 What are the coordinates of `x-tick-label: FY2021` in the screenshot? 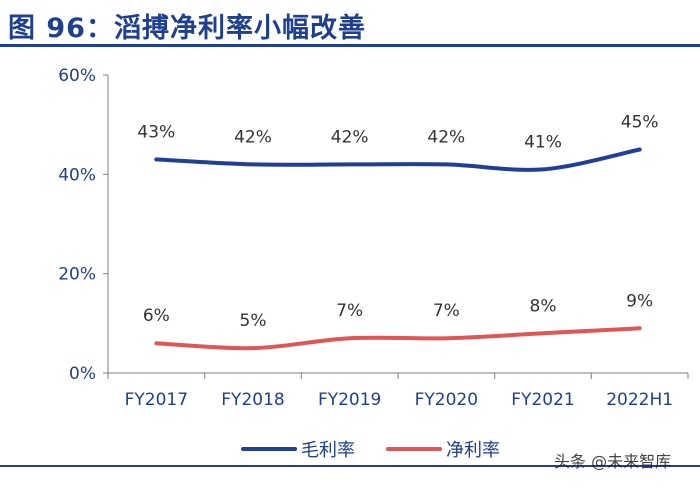 It's located at (542, 400).